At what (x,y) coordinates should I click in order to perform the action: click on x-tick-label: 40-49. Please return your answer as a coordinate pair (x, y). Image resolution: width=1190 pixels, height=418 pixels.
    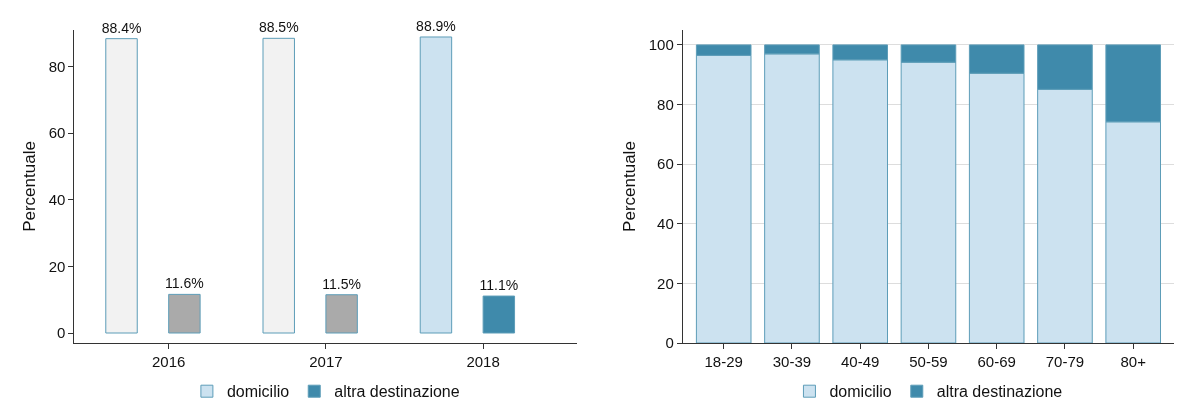
    Looking at the image, I should click on (860, 361).